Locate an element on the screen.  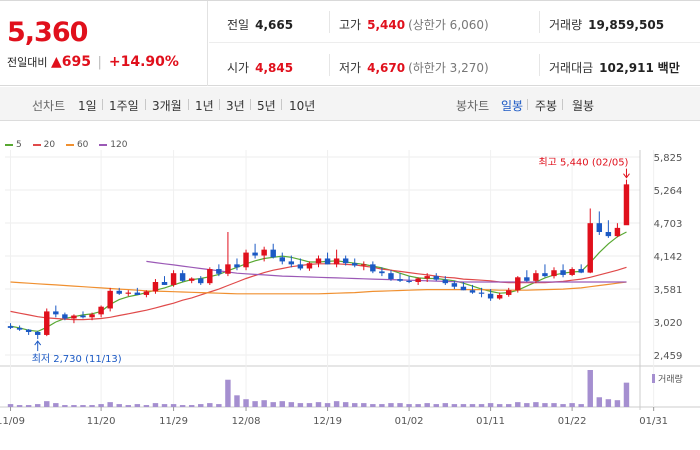
candle-weekly: 주봉 is located at coordinates (546, 106).